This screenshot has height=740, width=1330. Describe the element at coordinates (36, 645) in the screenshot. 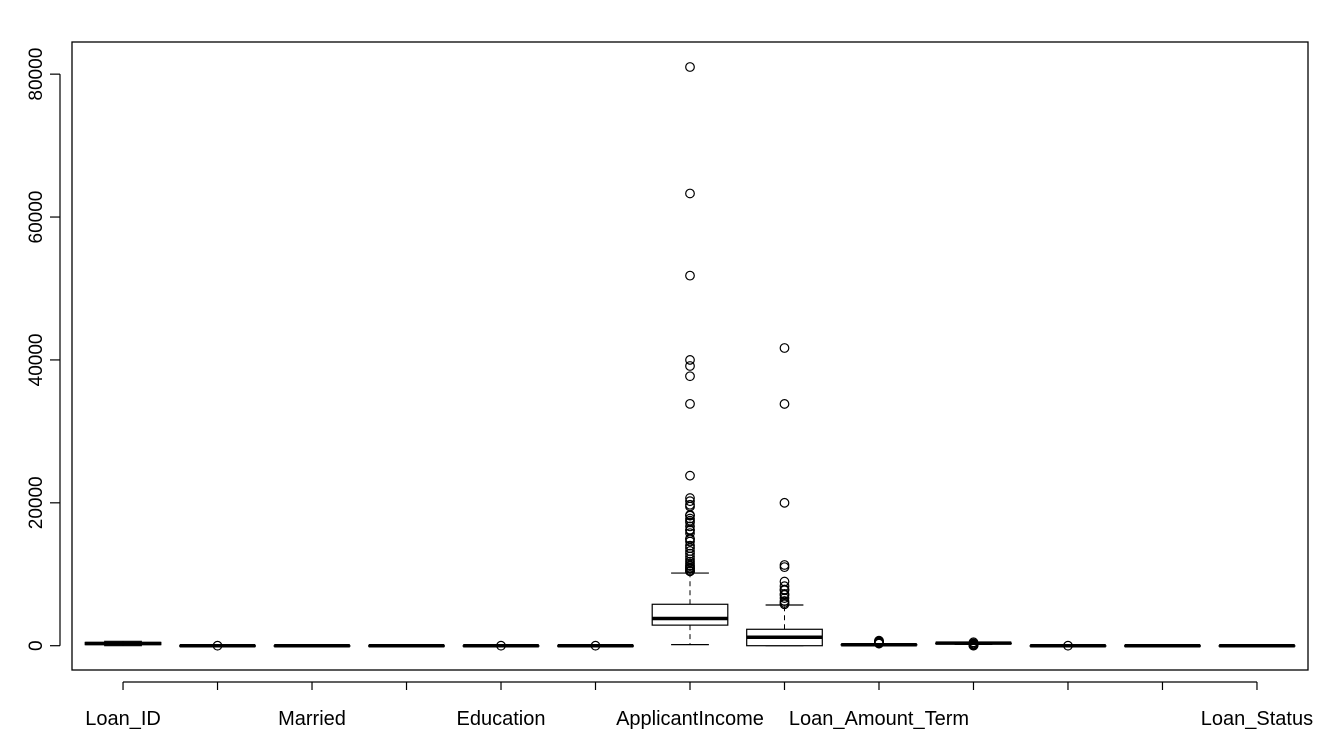

I see `y-tick-label: 0` at that location.